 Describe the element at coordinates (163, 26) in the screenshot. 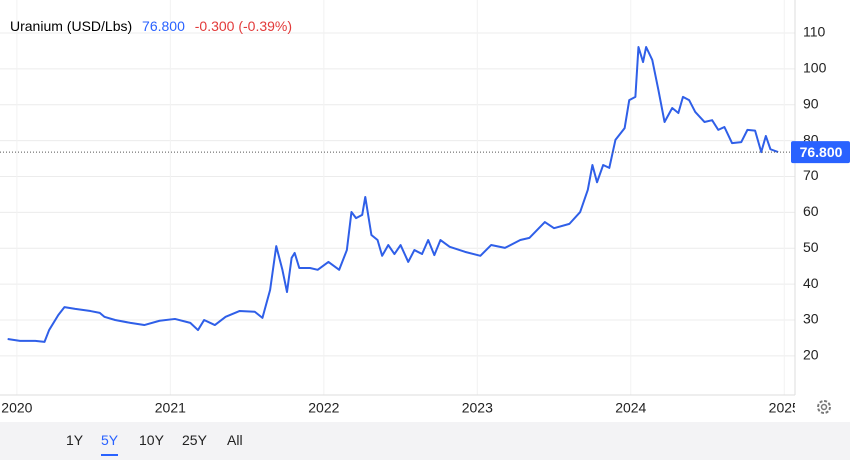

I see `last-price: 76.800` at that location.